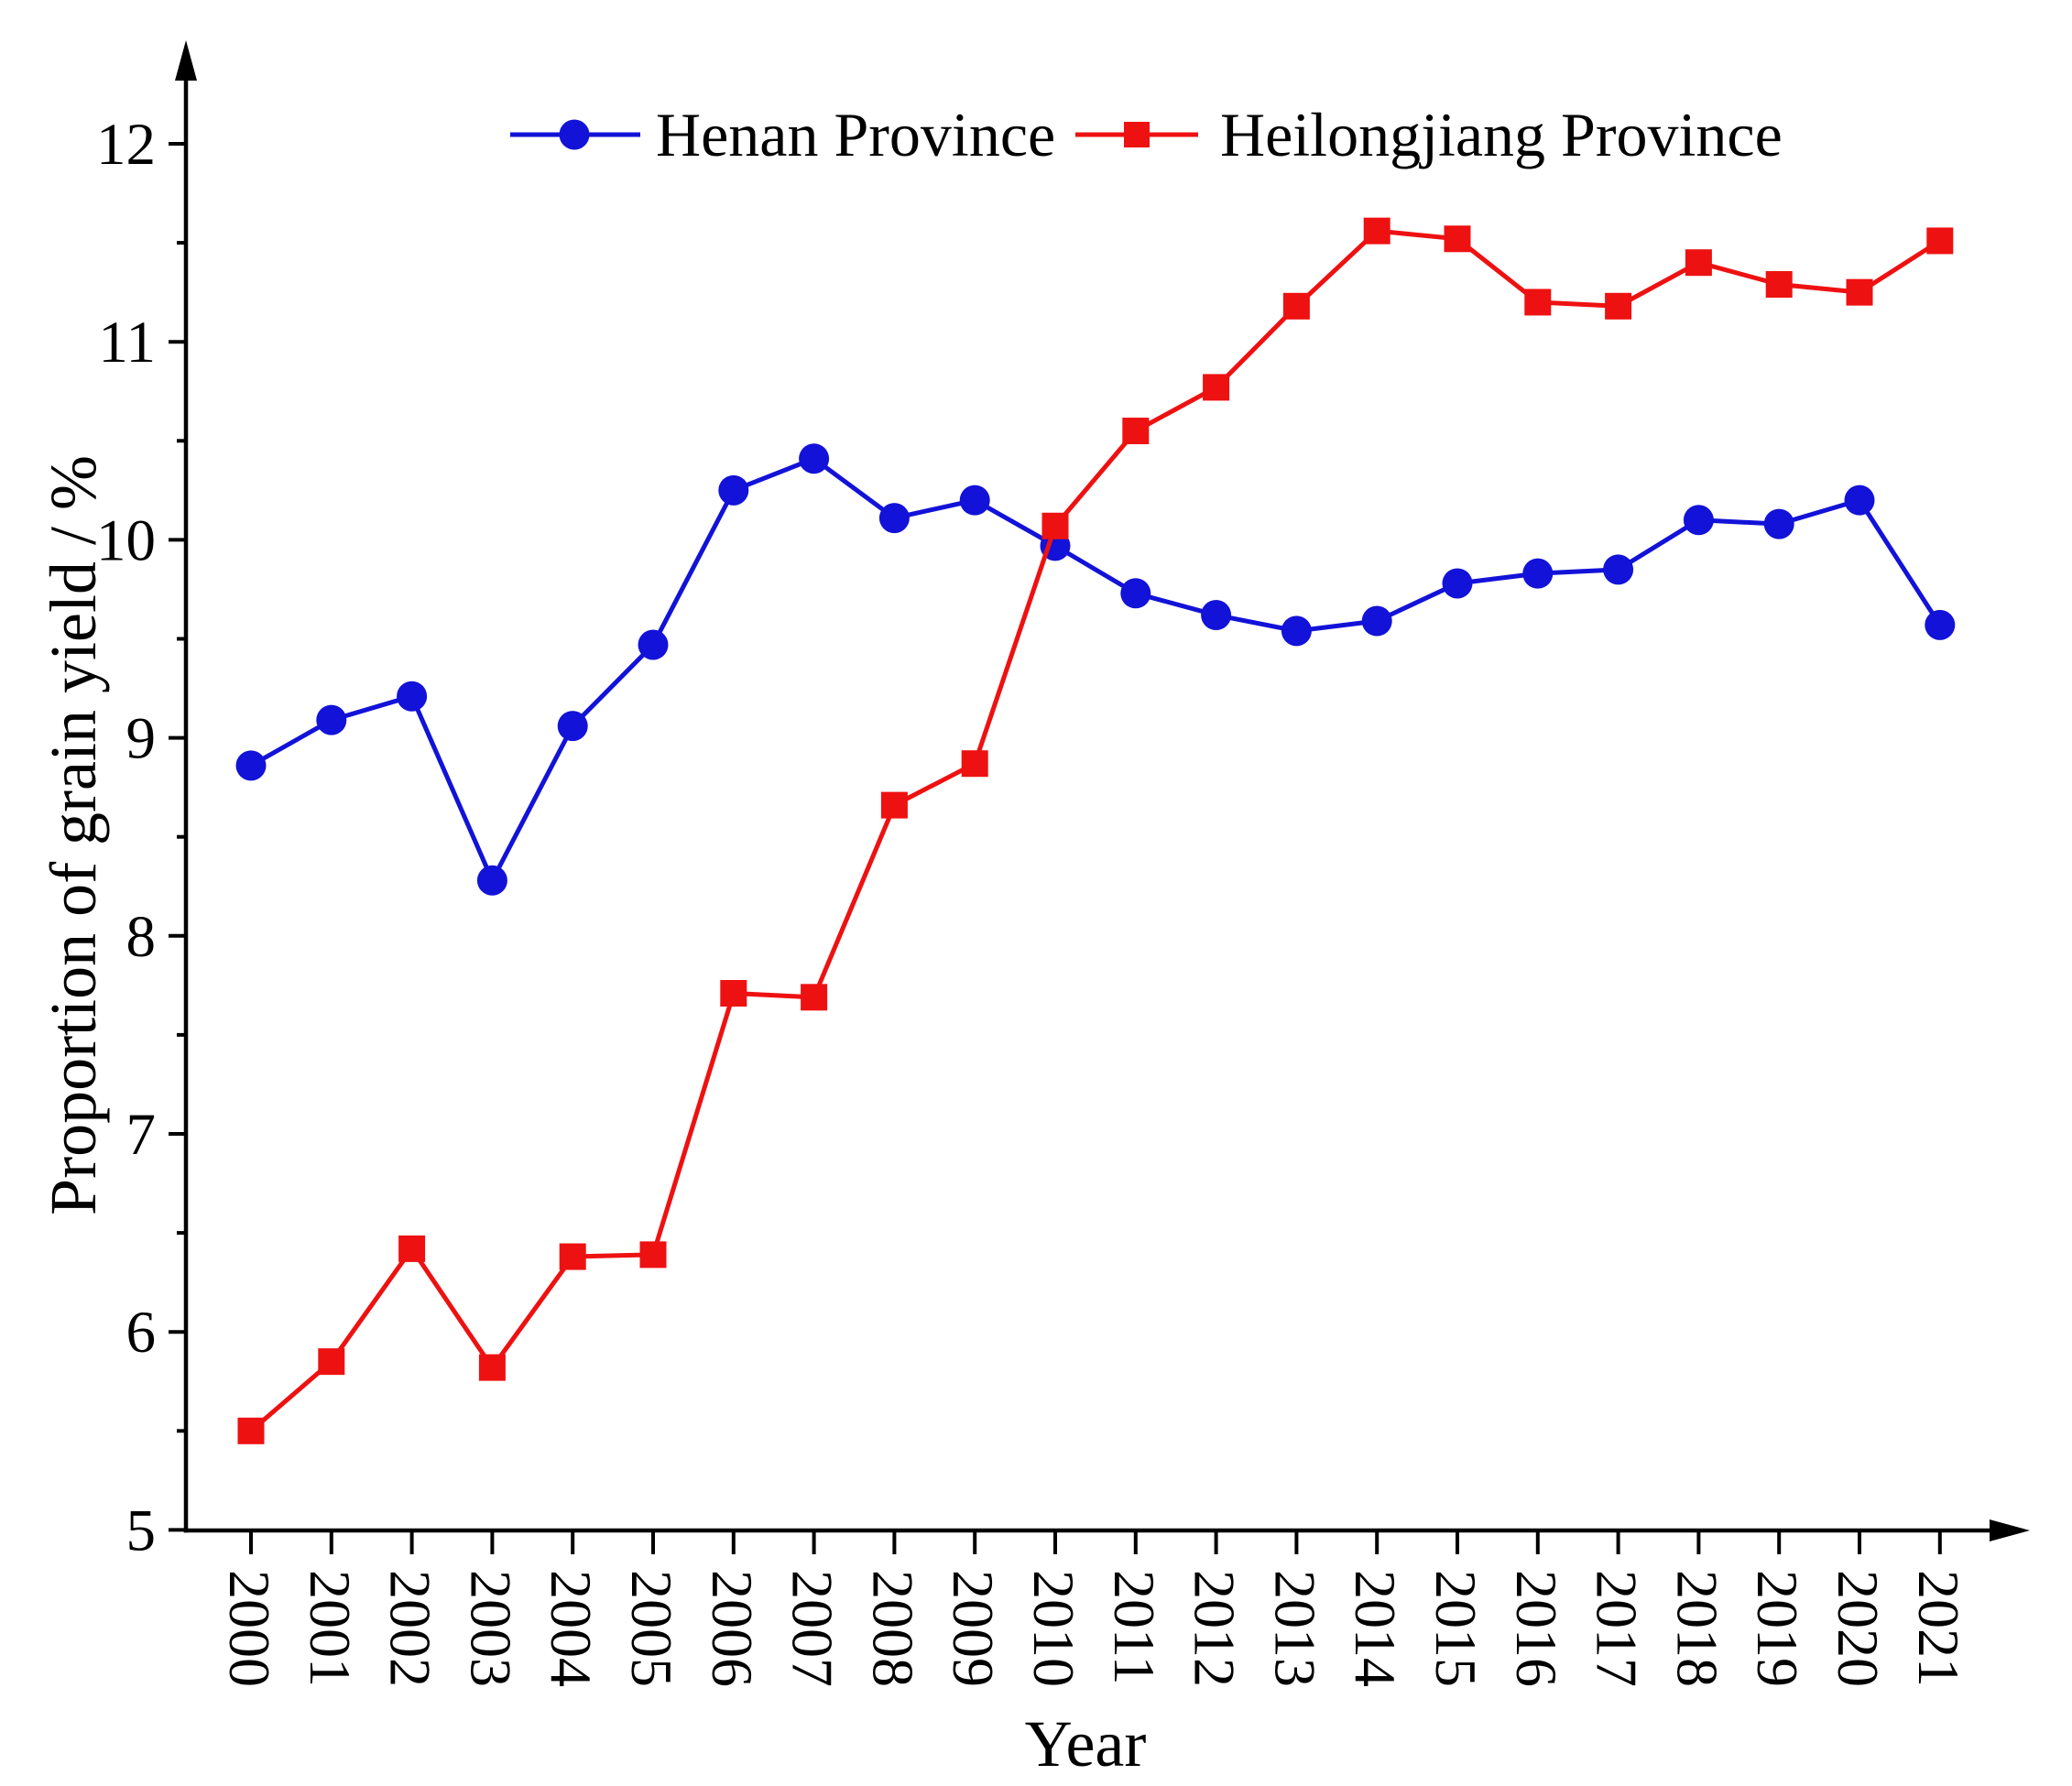 The height and width of the screenshot is (1786, 2072). What do you see at coordinates (1377, 231) in the screenshot?
I see `data-point-heilongjiang-2014` at bounding box center [1377, 231].